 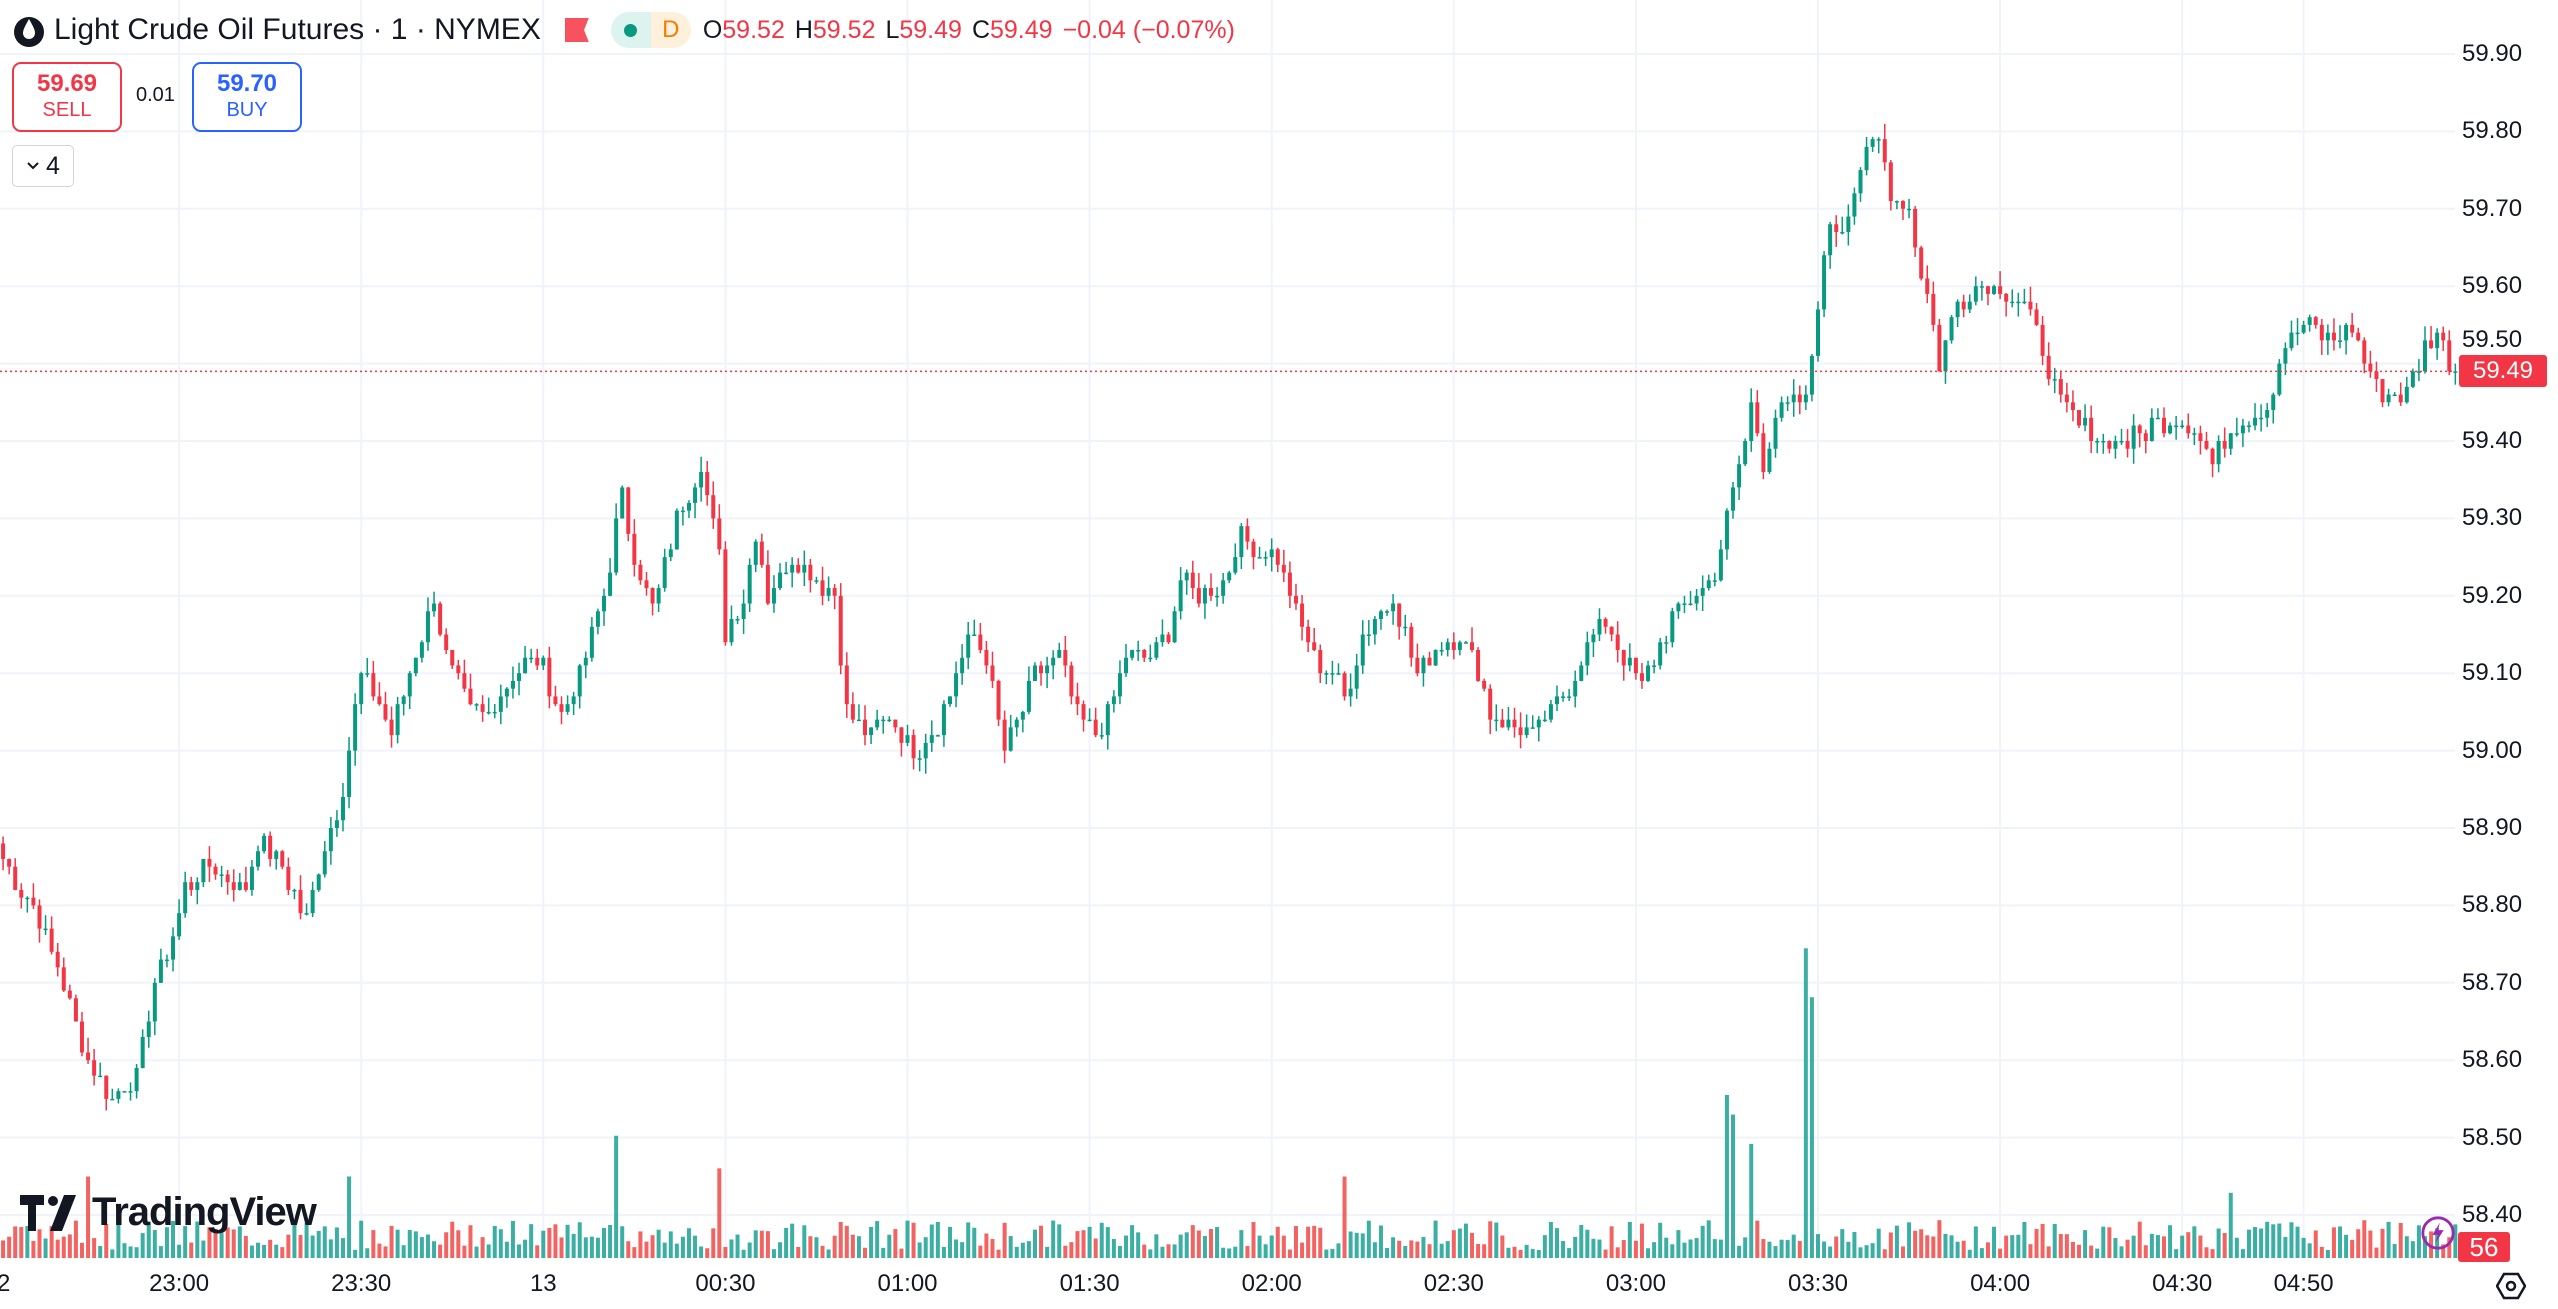 I want to click on indicators-toggle-button: 4, so click(x=43, y=166).